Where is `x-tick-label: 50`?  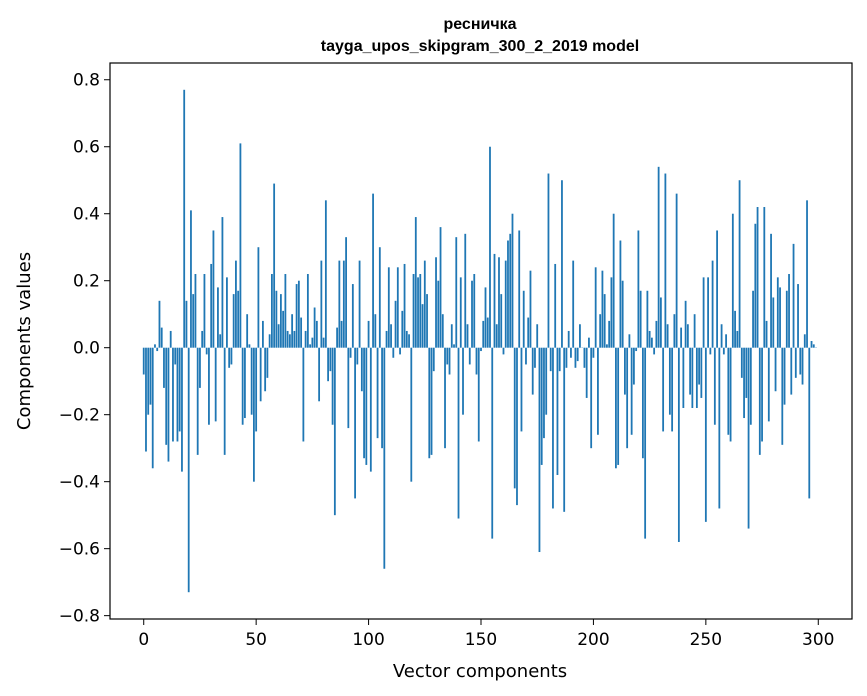
x-tick-label: 50 is located at coordinates (256, 640).